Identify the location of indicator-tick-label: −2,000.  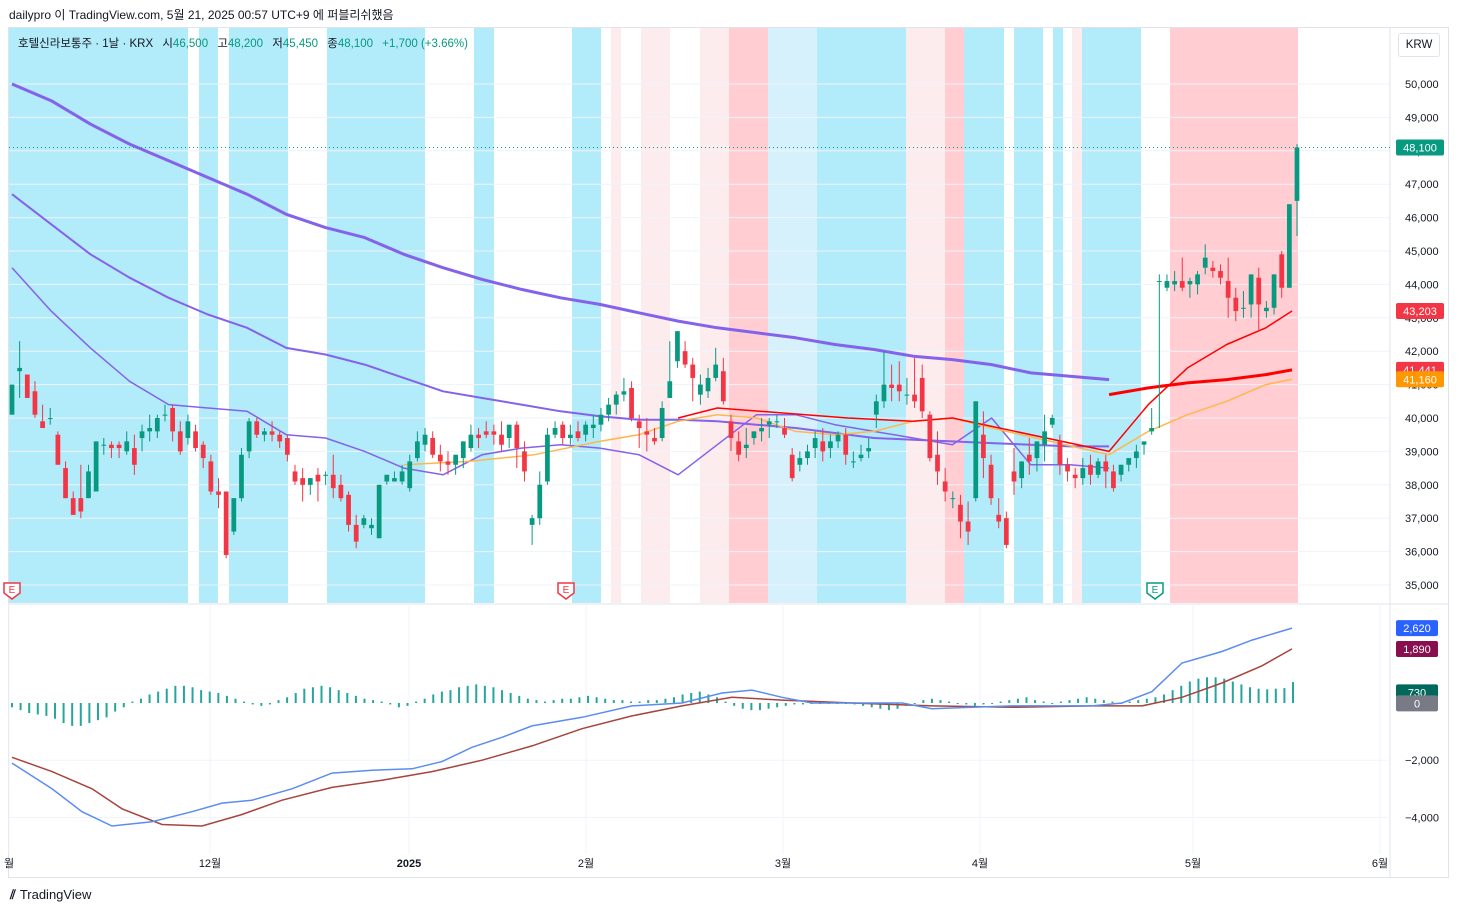
(1422, 761).